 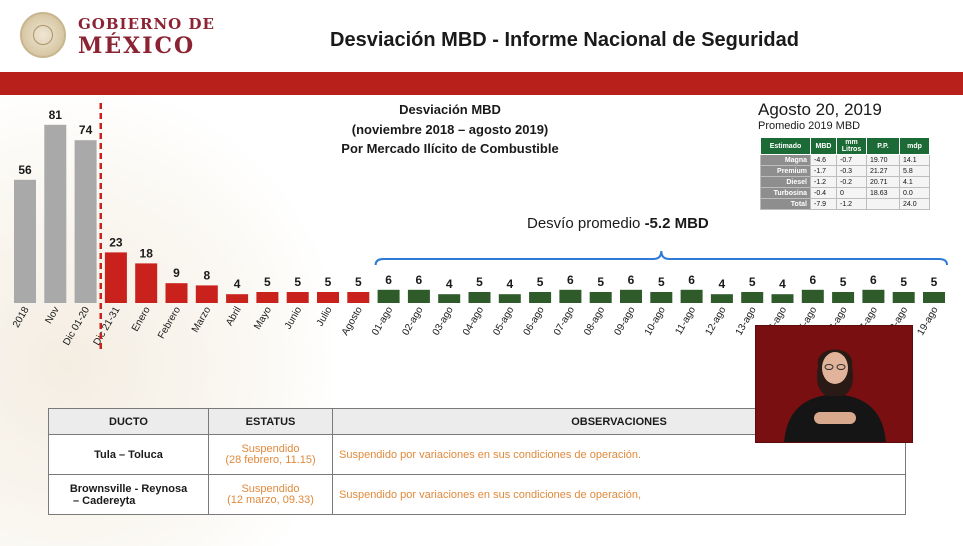 I want to click on column-header-ducto: DUCTO, so click(x=128, y=421).